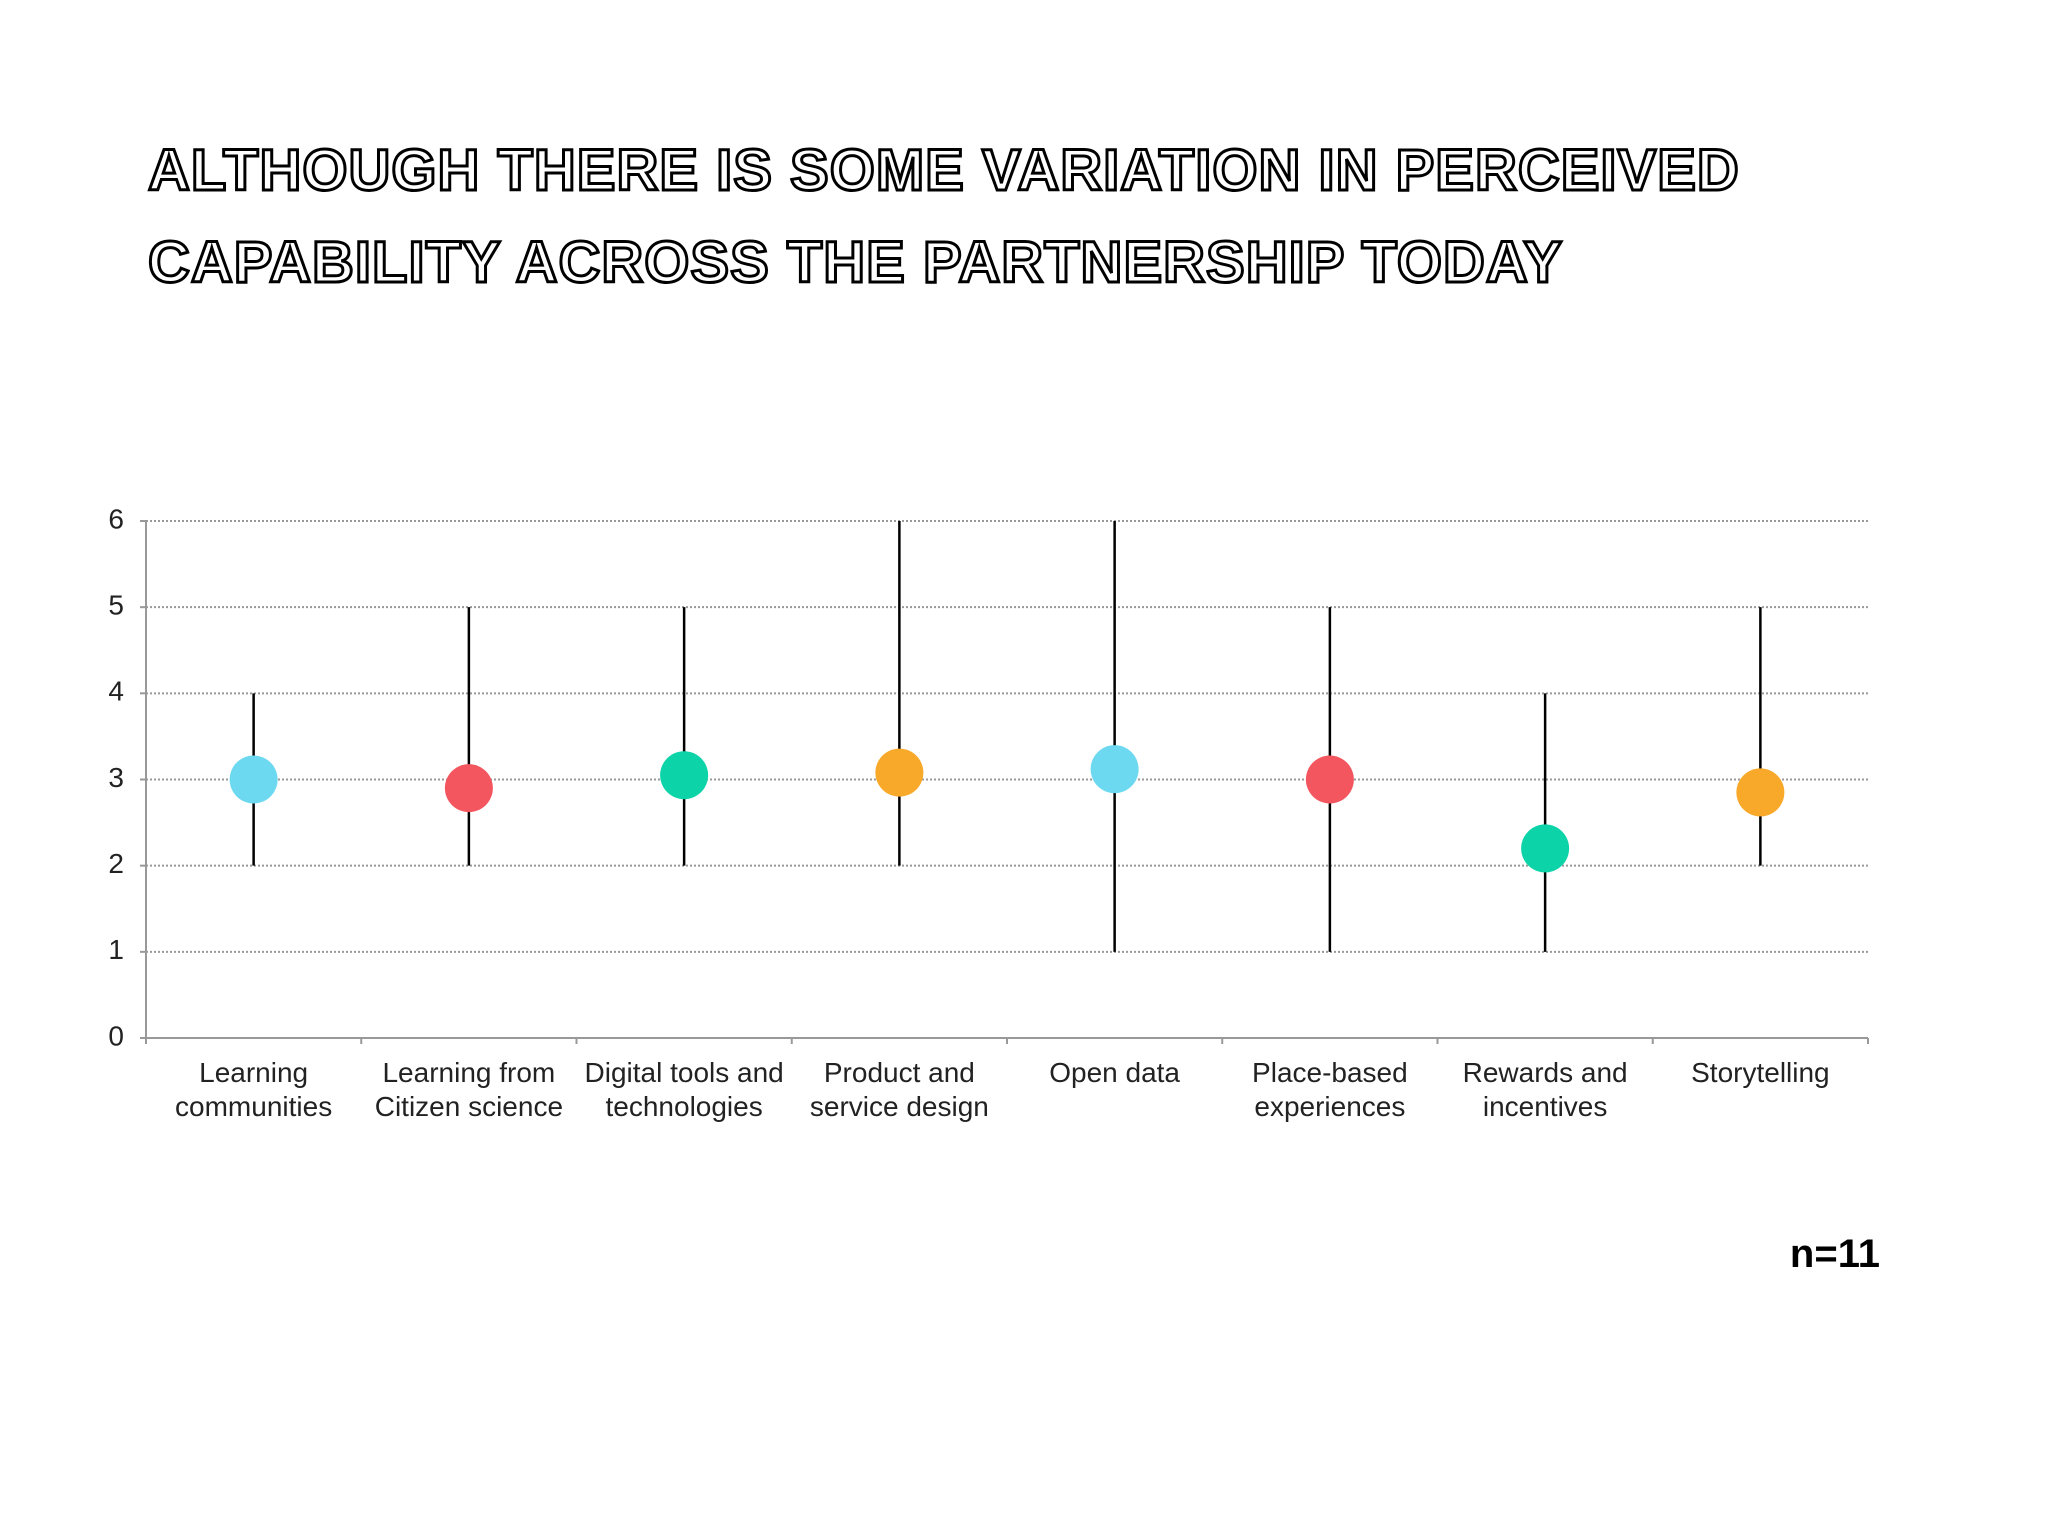  Describe the element at coordinates (1545, 1089) in the screenshot. I see `x-tick-label: Rewards and incentives` at that location.